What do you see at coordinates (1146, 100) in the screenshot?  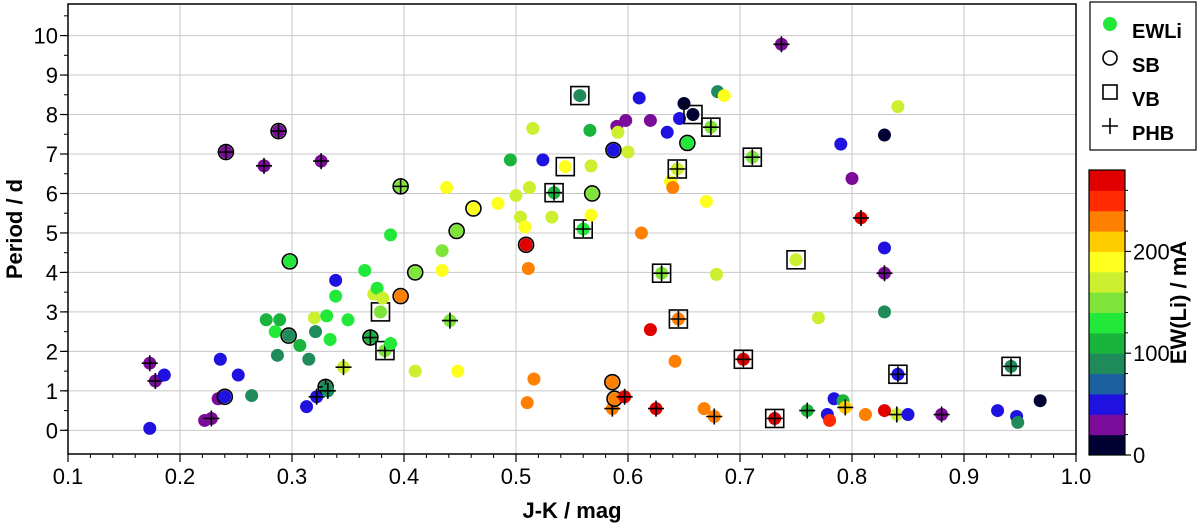 I see `legend-label: VB` at bounding box center [1146, 100].